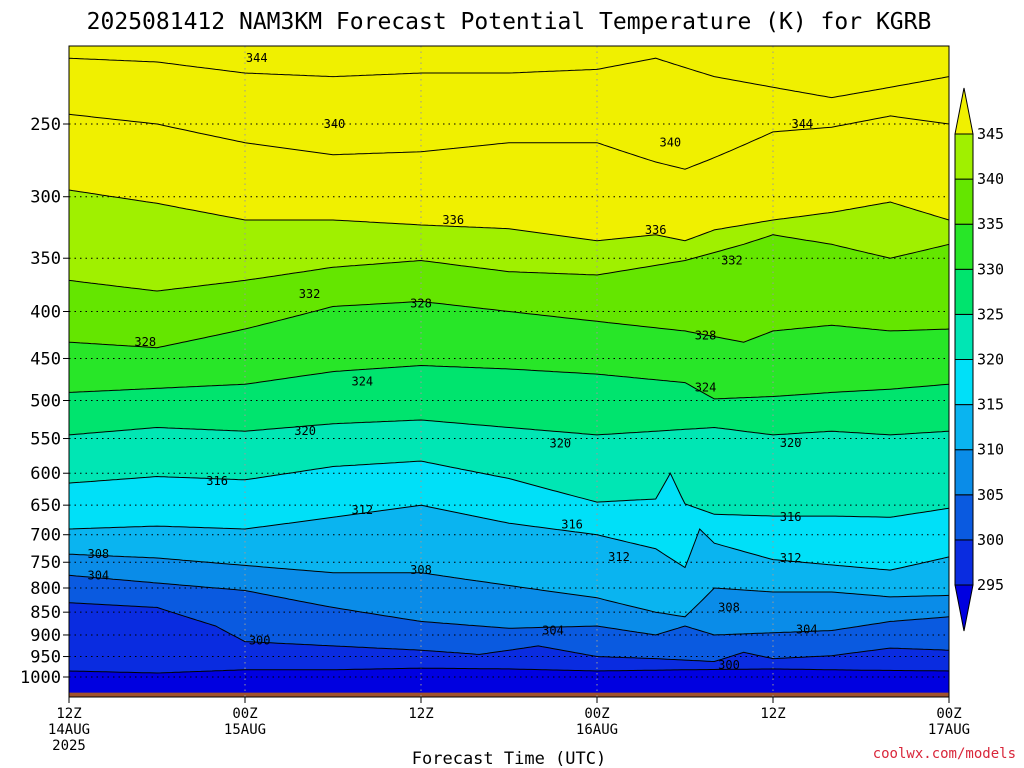 The image size is (1024, 768). Describe the element at coordinates (45, 440) in the screenshot. I see `y-tick-label: 550` at that location.